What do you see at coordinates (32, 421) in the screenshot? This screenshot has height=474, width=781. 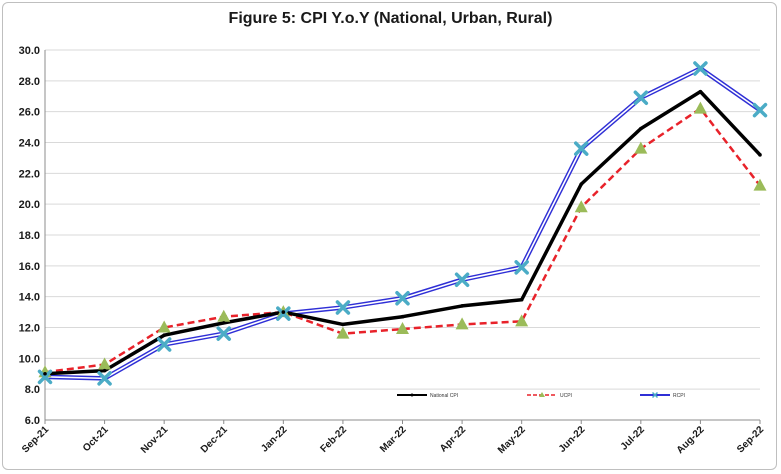 I see `y-tick-label: 6.0` at bounding box center [32, 421].